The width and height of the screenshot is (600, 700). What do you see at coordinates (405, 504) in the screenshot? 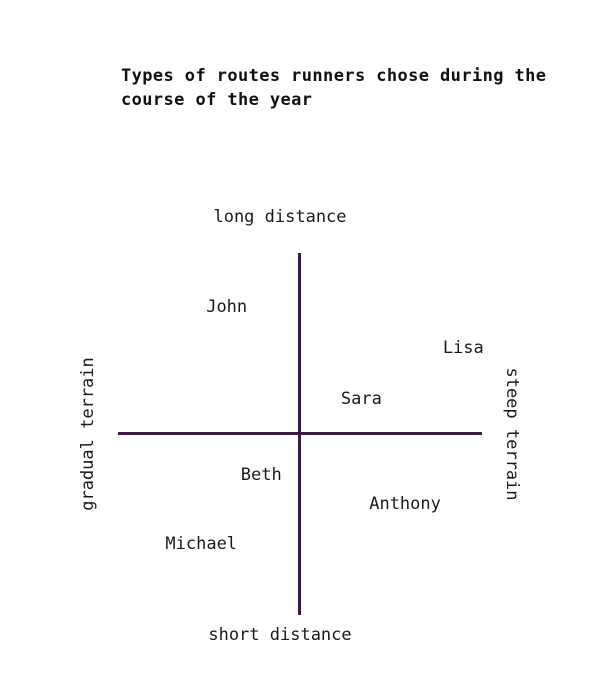
I see `point-label-anthony: Anthony` at bounding box center [405, 504].